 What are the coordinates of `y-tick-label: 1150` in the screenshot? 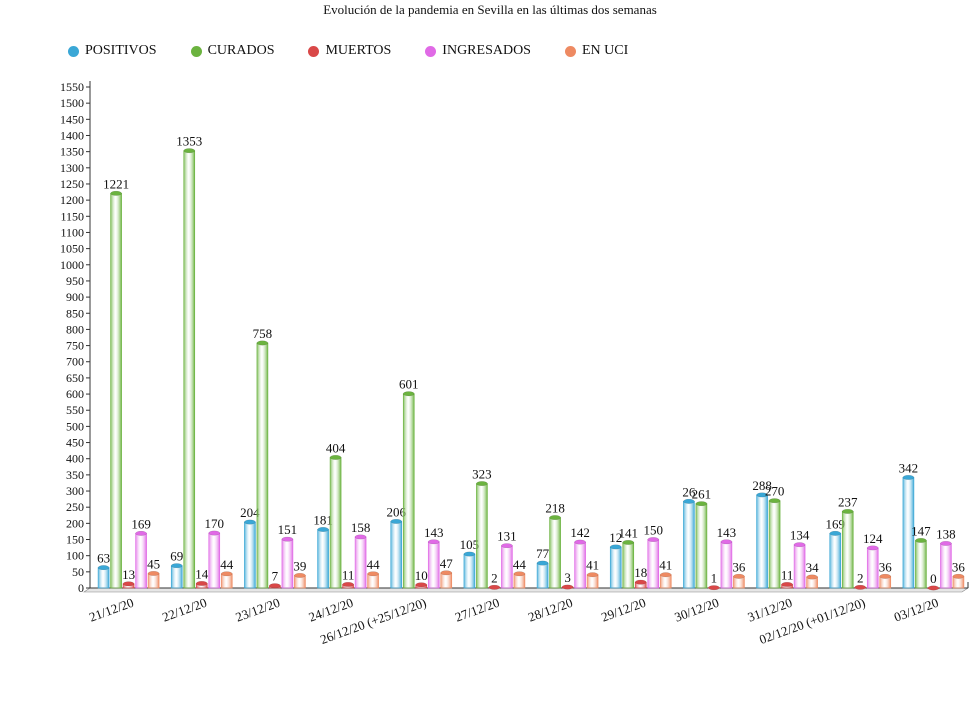 It's located at (72, 216).